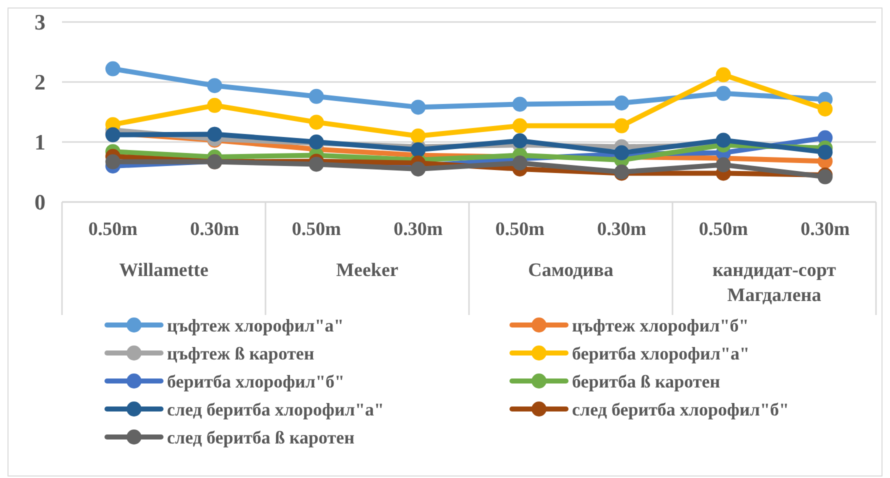 The width and height of the screenshot is (890, 478). I want to click on text: кандидат-сорт Магдалена, so click(774, 283).